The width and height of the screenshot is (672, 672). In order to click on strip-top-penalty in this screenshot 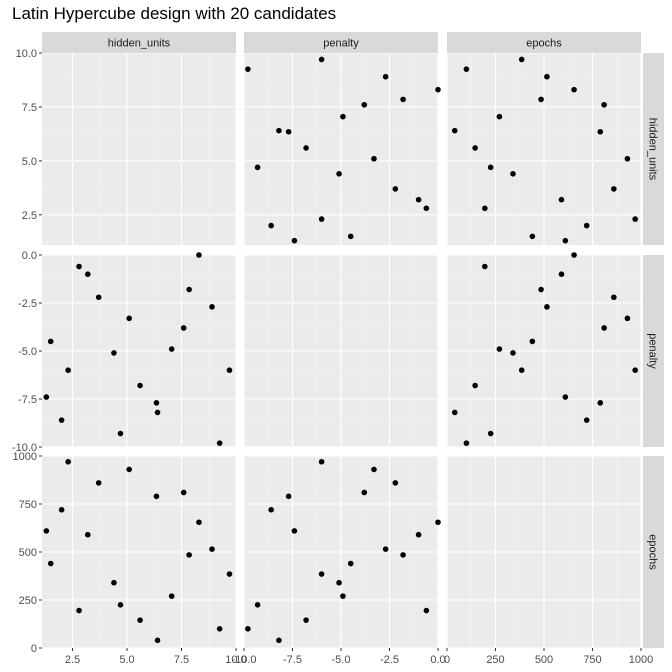, I will do `click(341, 42)`.